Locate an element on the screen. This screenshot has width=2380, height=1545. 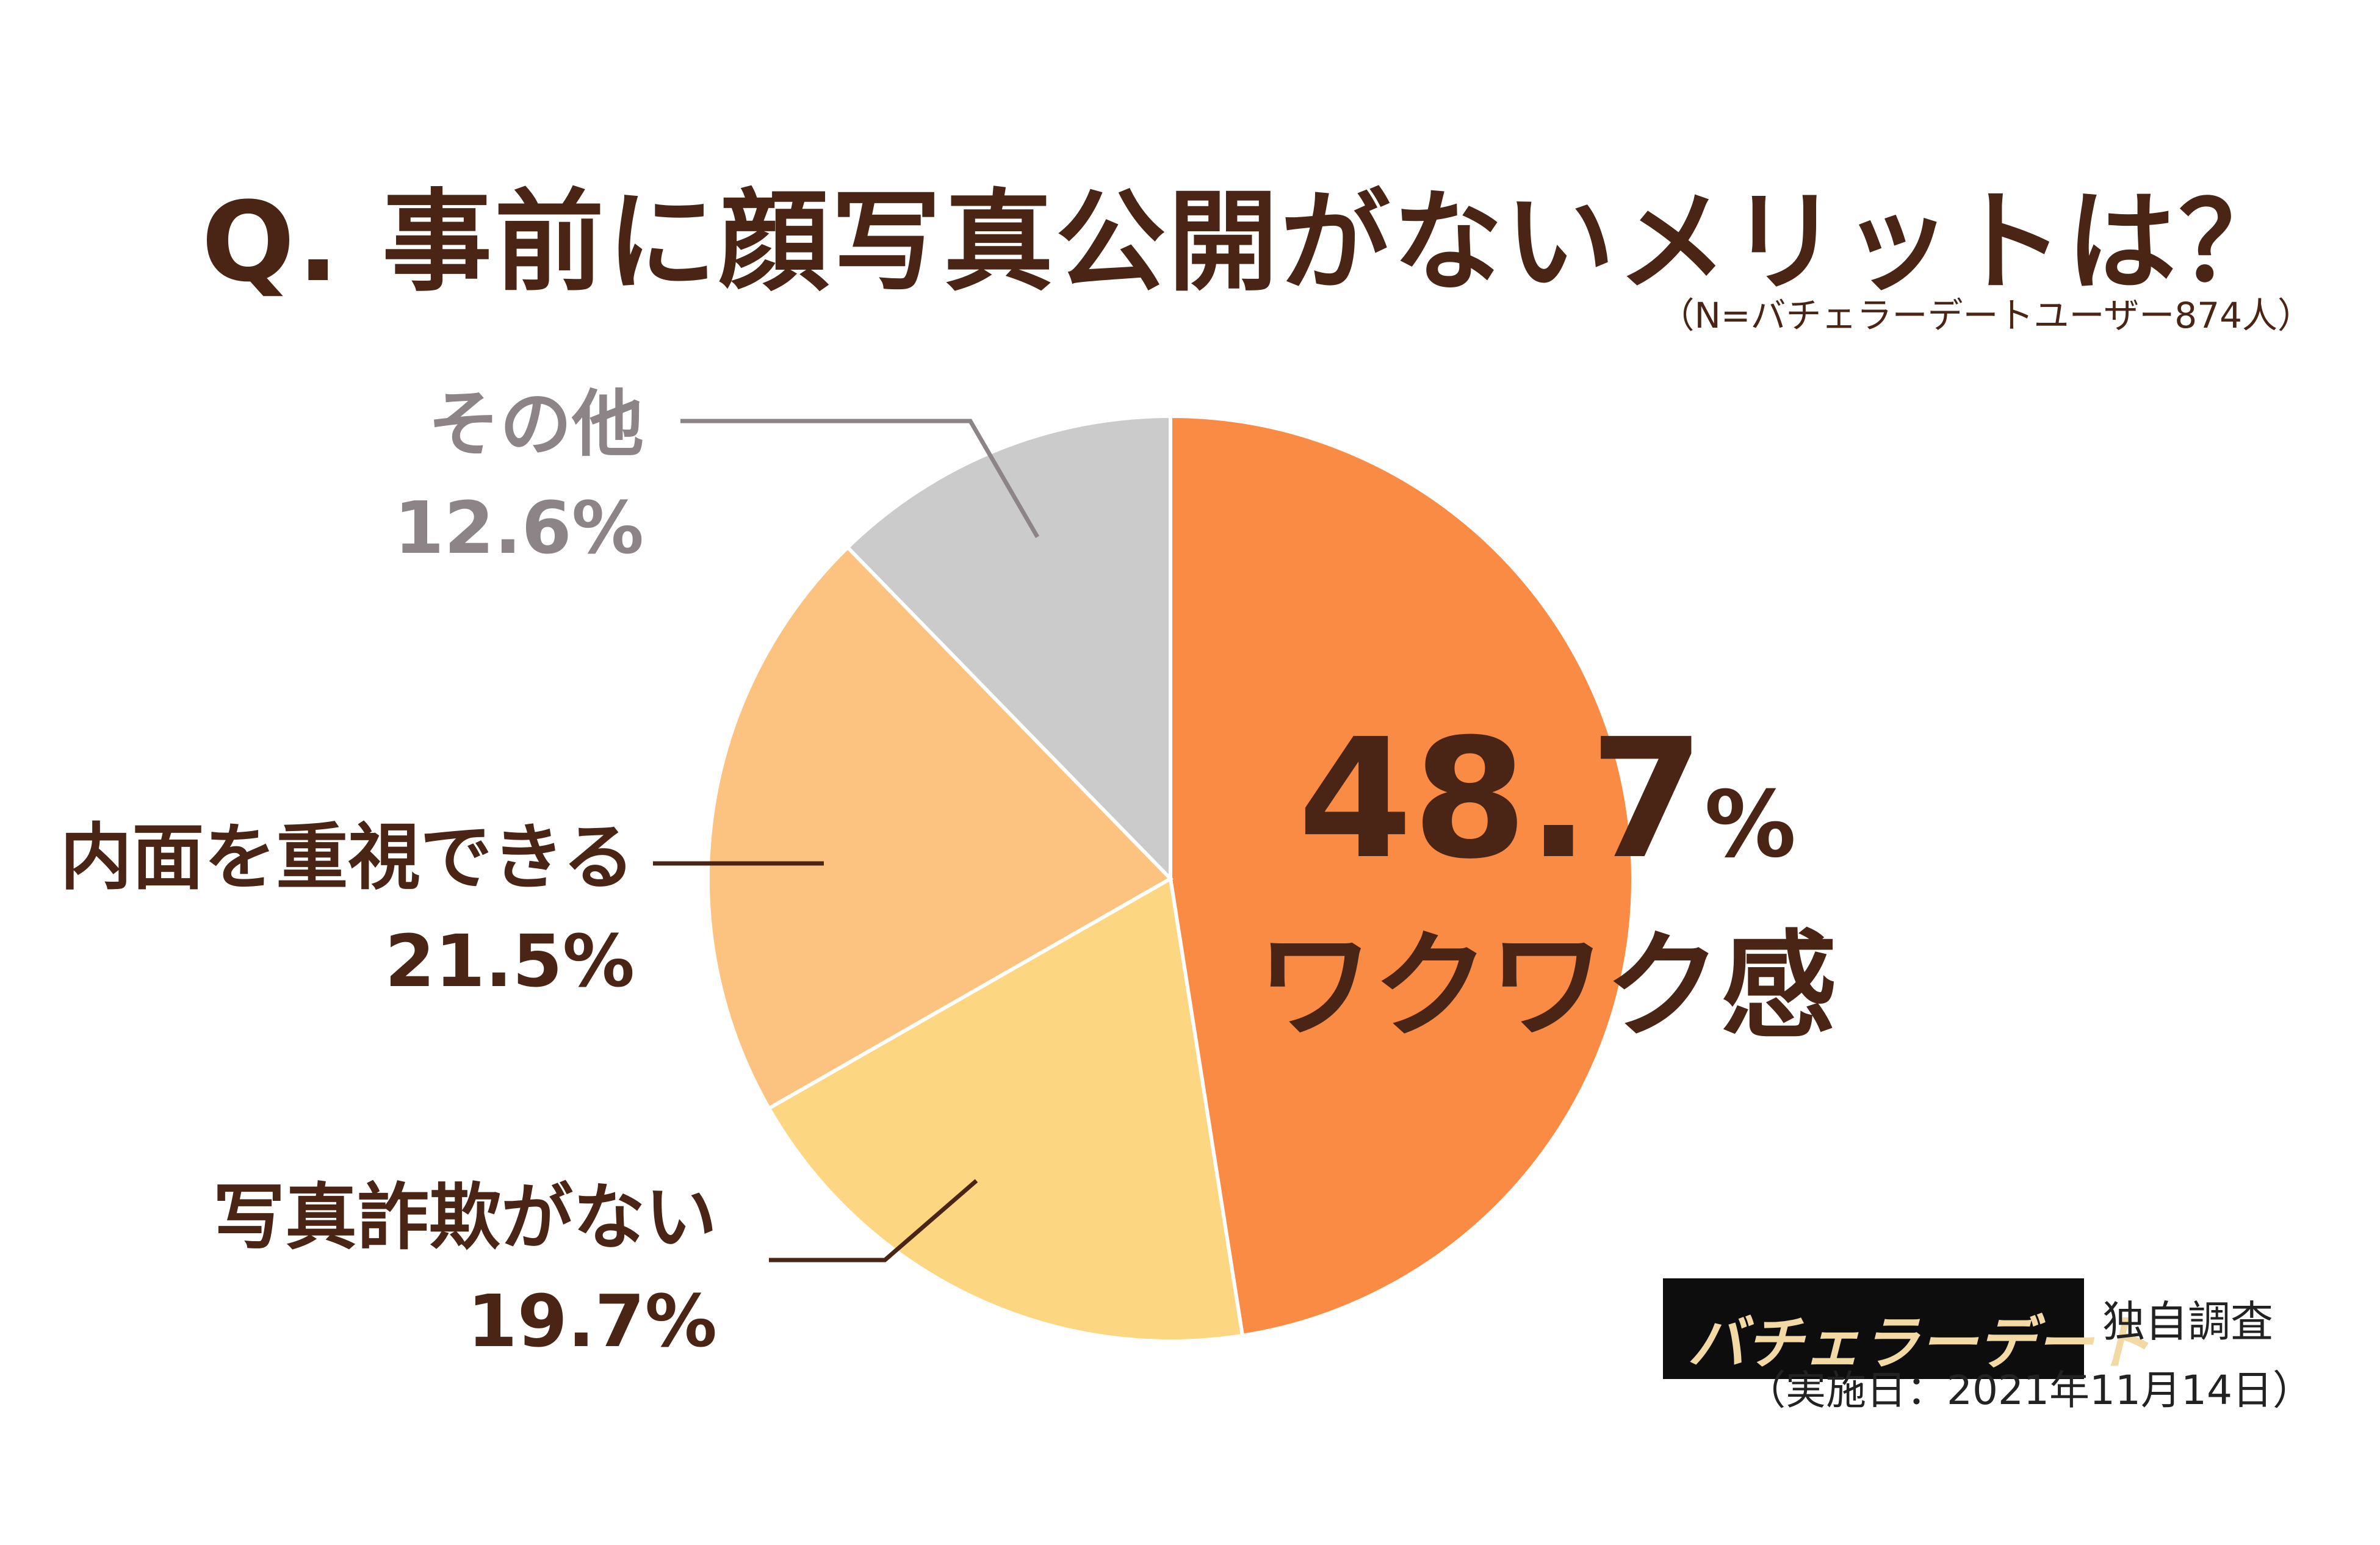
label-other-value: 12.6% is located at coordinates (519, 528).